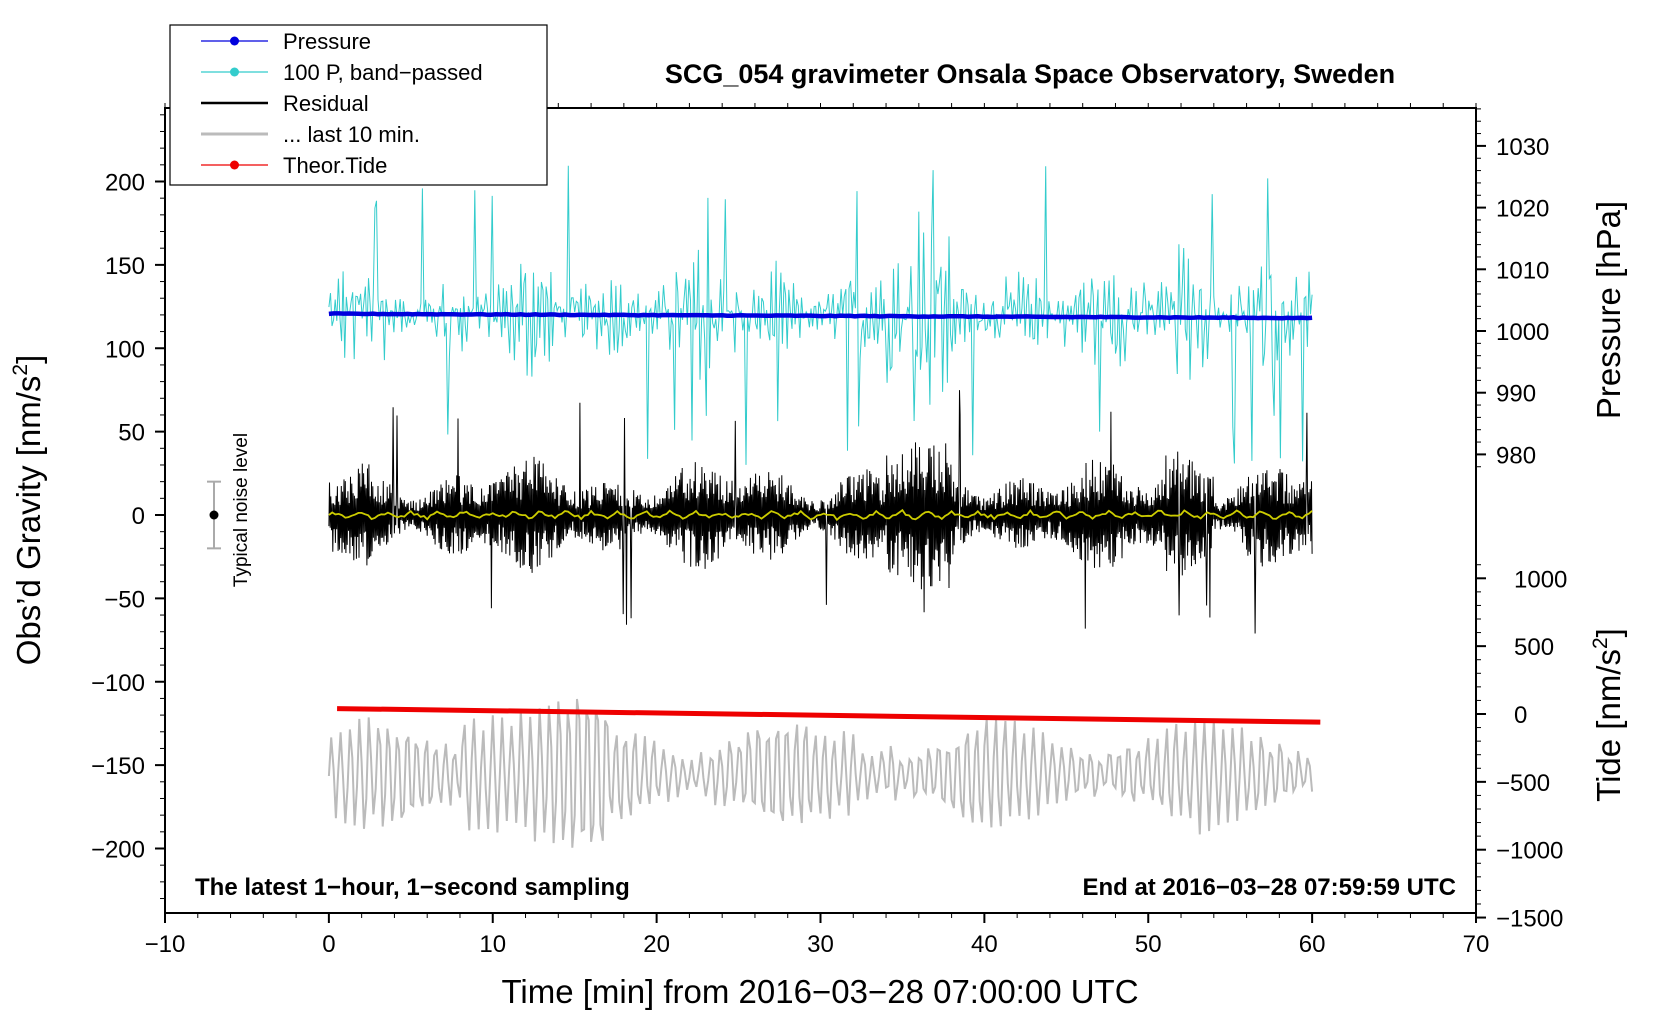 This screenshot has height=1020, width=1660. What do you see at coordinates (351, 134) in the screenshot?
I see `legend-label-3: ... last 10 min.` at bounding box center [351, 134].